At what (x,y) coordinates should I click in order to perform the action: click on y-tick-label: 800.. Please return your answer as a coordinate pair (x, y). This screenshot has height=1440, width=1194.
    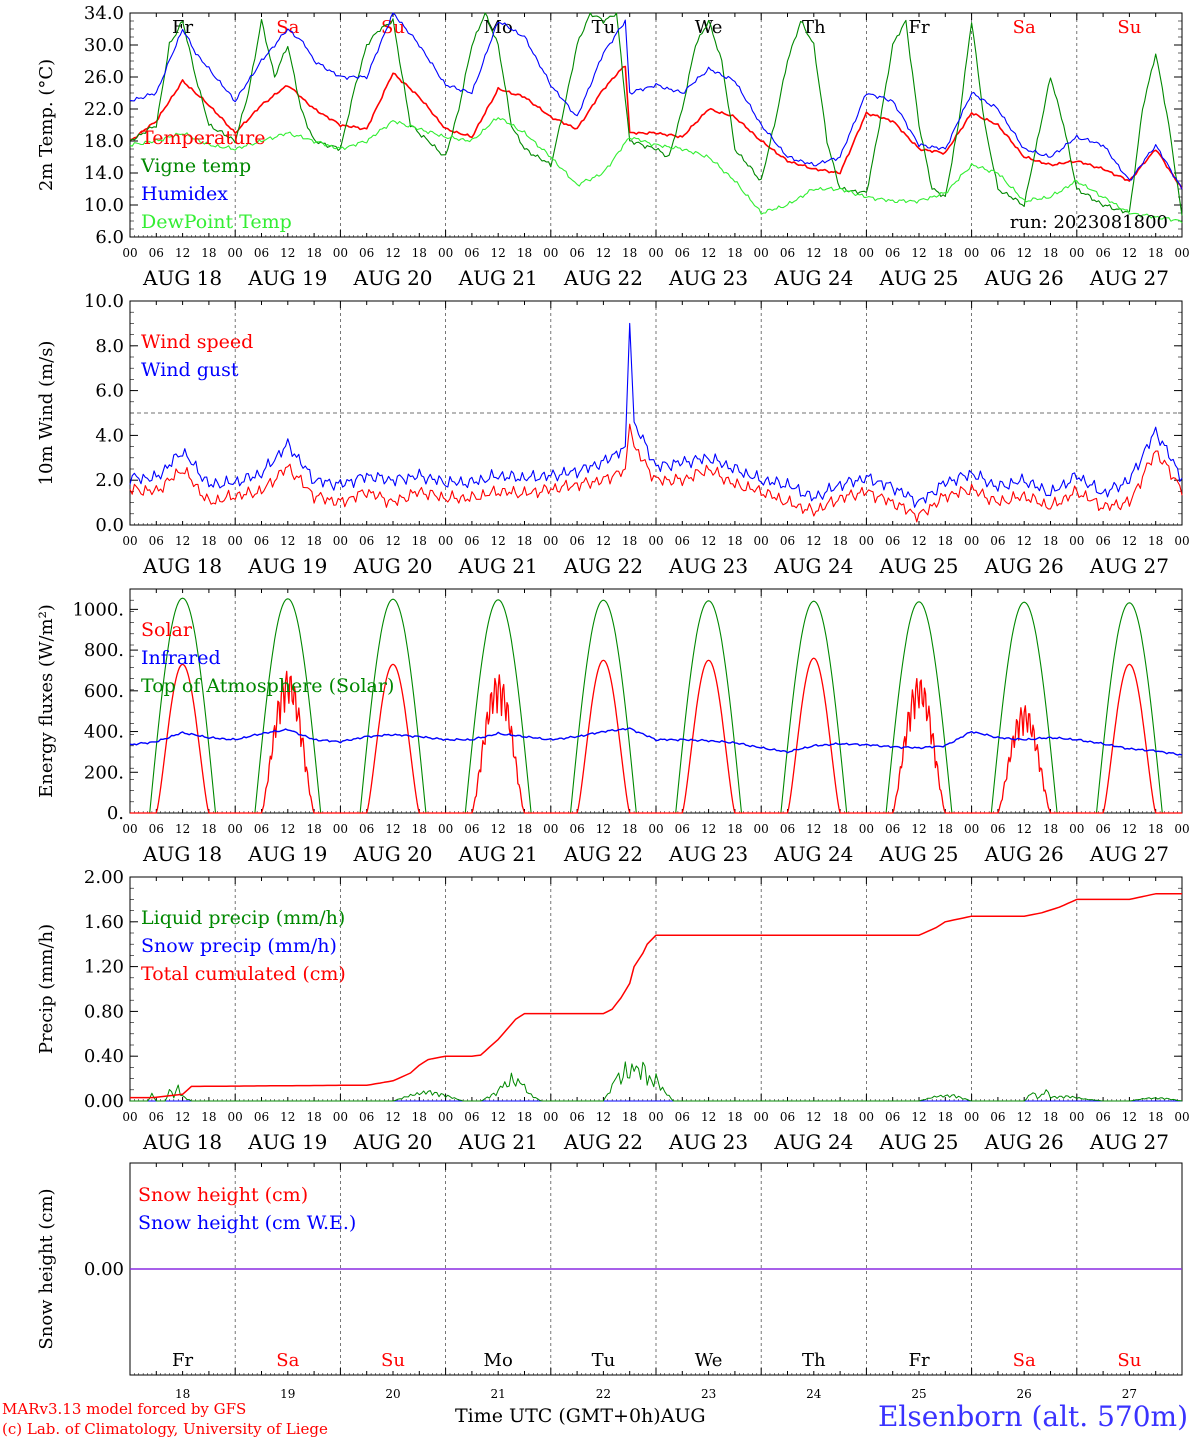
    Looking at the image, I should click on (104, 650).